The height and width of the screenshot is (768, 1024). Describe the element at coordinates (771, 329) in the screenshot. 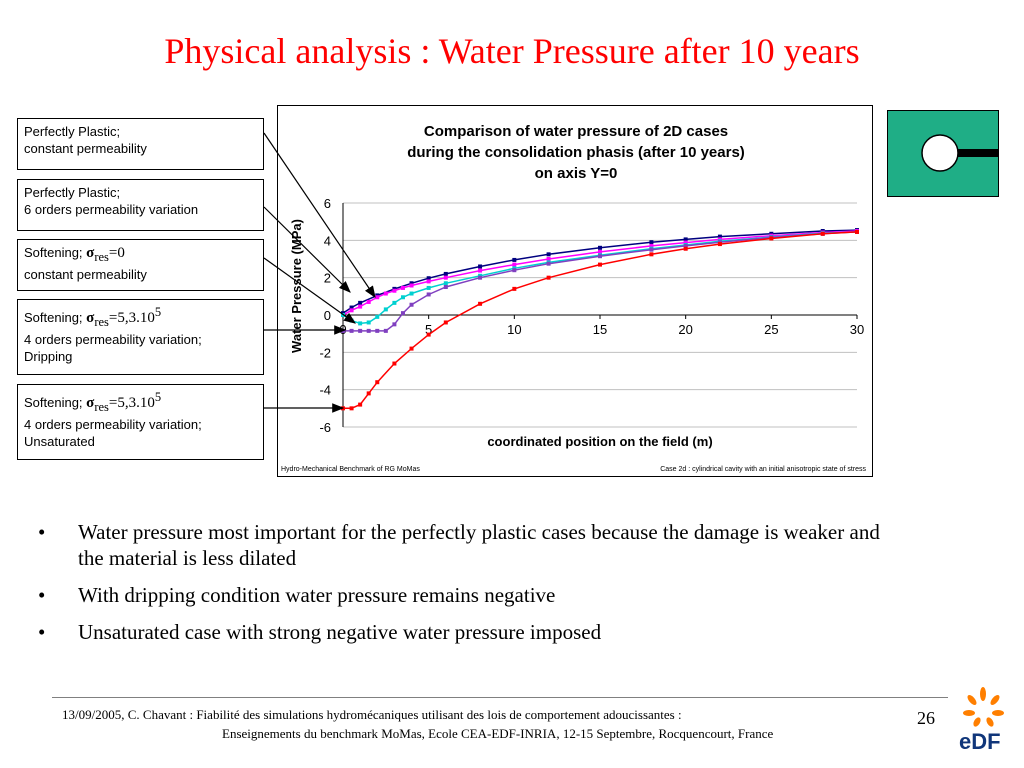

I see `x-tick-label: 25` at that location.